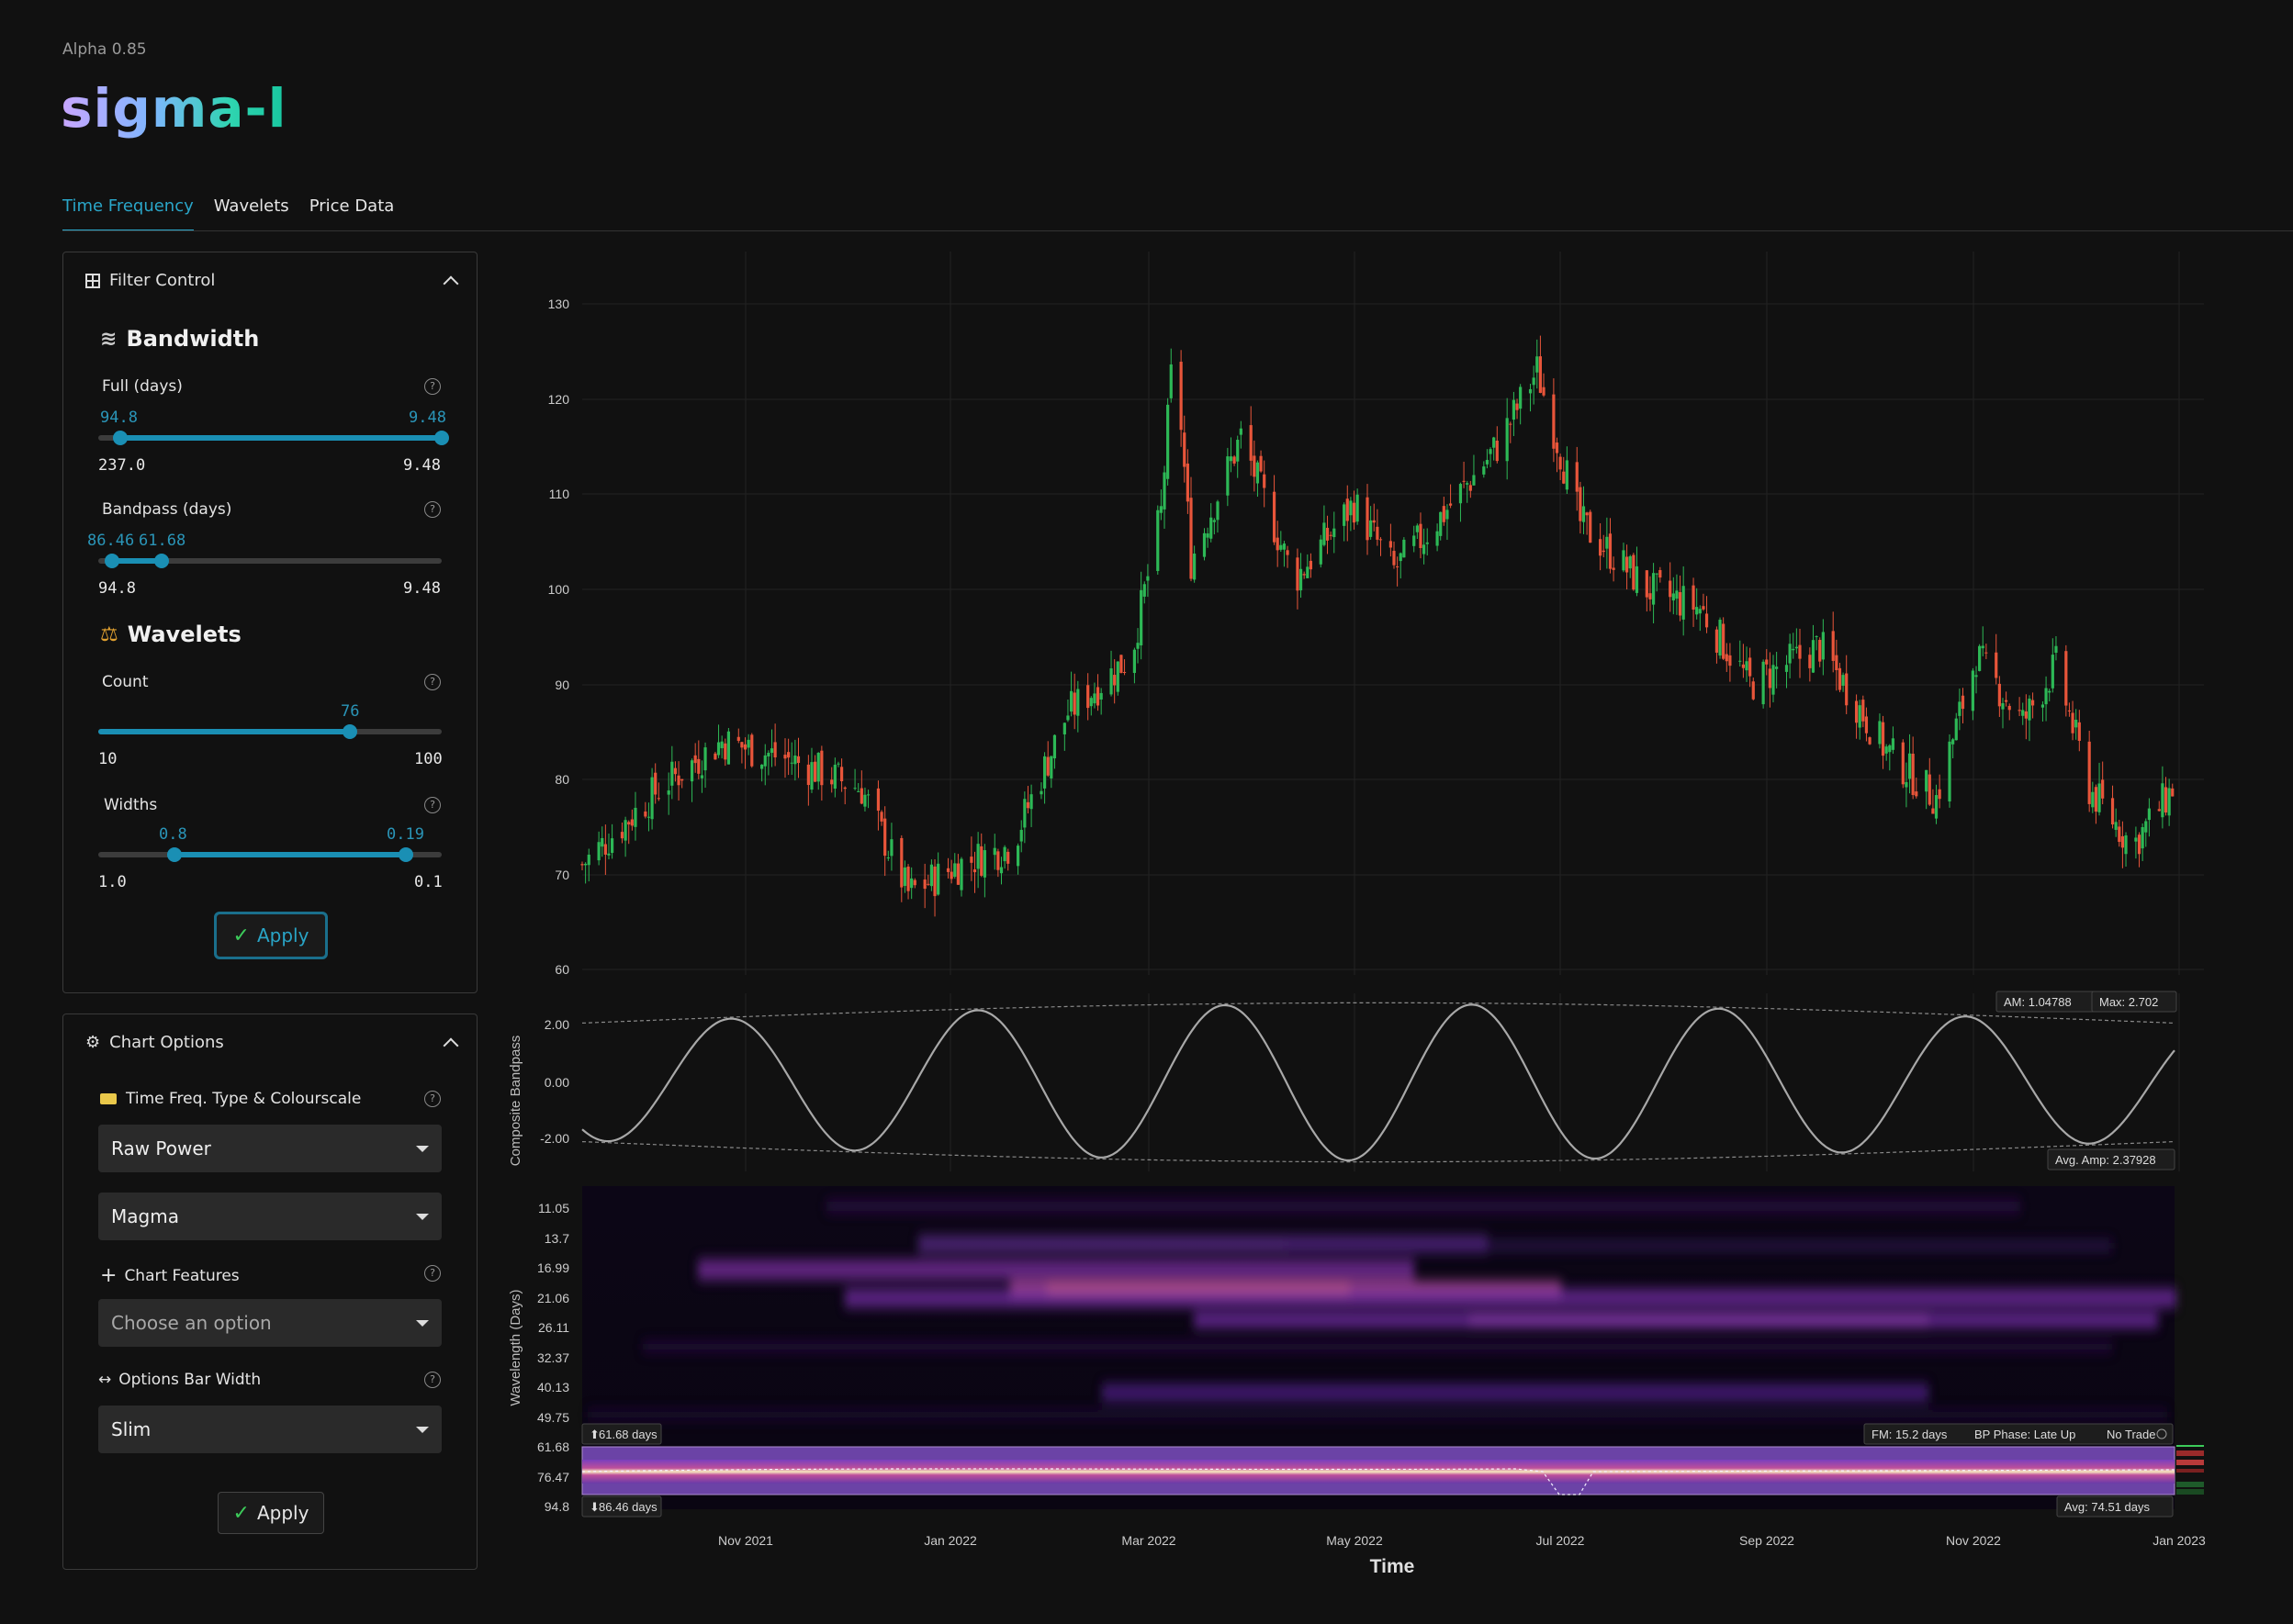 This screenshot has width=2293, height=1624. What do you see at coordinates (270, 1429) in the screenshot?
I see `bar-width-select: Slim` at bounding box center [270, 1429].